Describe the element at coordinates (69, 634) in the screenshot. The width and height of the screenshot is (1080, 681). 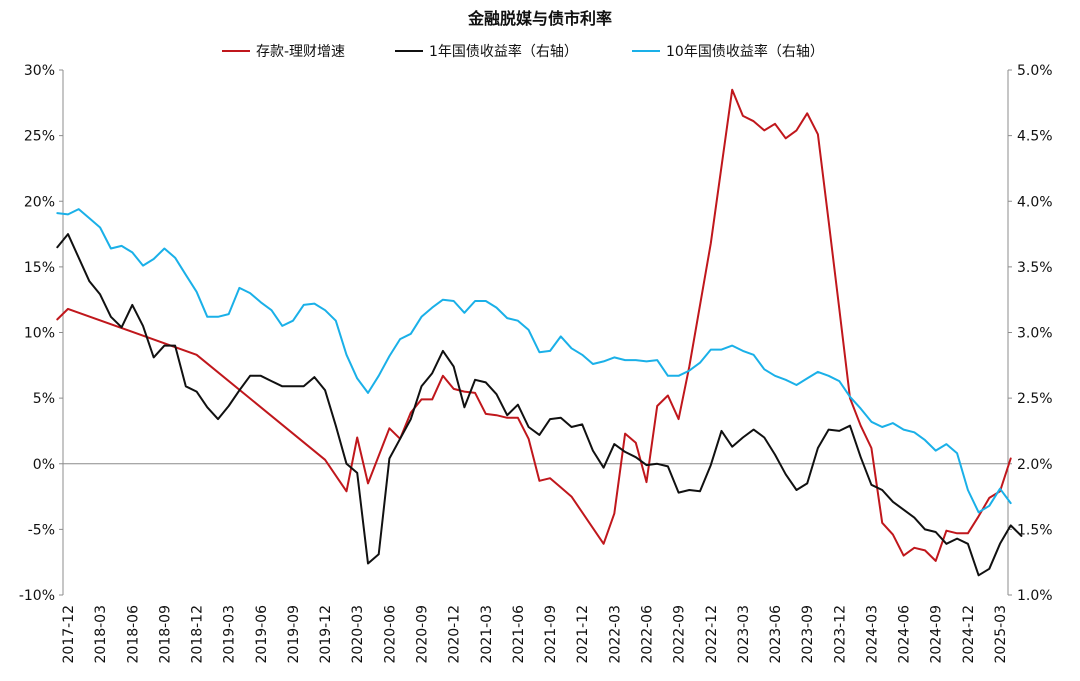
I see `x-tick-label: 2017-12` at that location.